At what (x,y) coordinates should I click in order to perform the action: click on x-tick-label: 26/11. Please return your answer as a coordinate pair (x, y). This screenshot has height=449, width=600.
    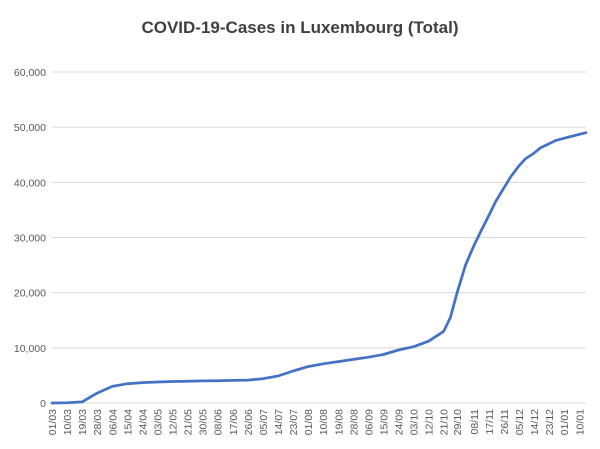
    Looking at the image, I should click on (505, 422).